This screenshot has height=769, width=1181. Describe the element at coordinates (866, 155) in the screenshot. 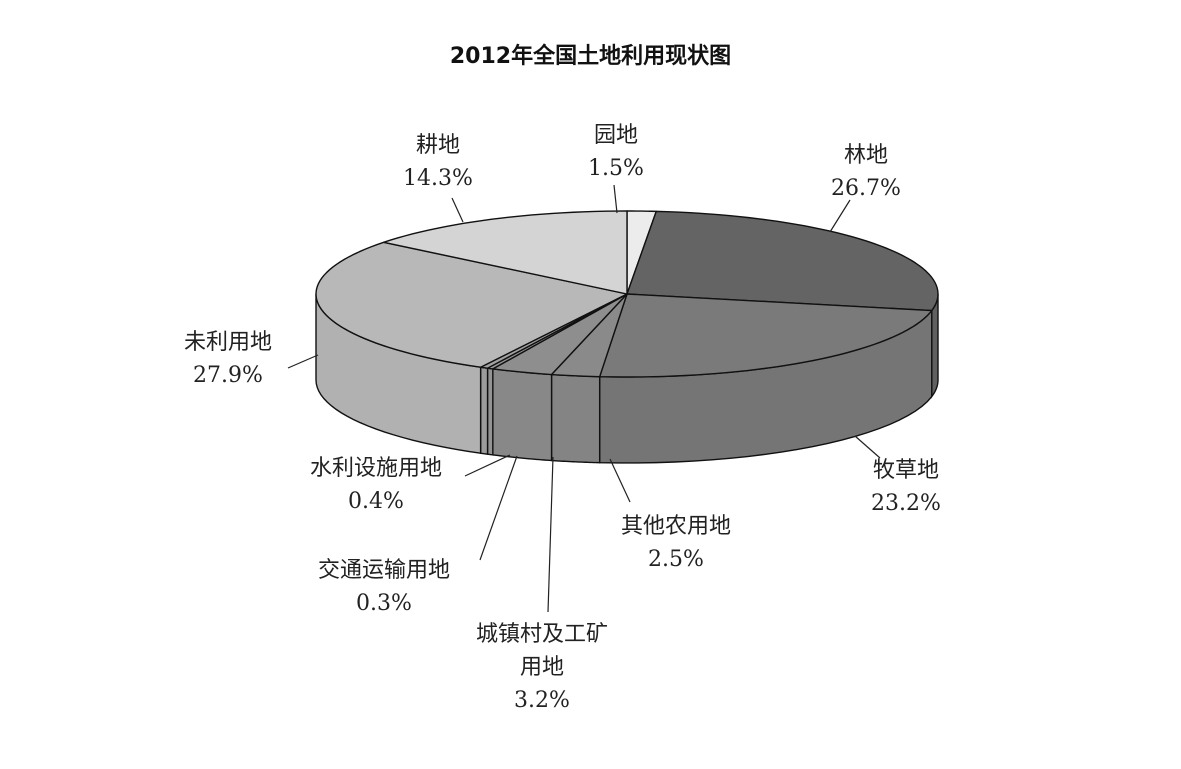

I see `slice-name-label: 林地` at that location.